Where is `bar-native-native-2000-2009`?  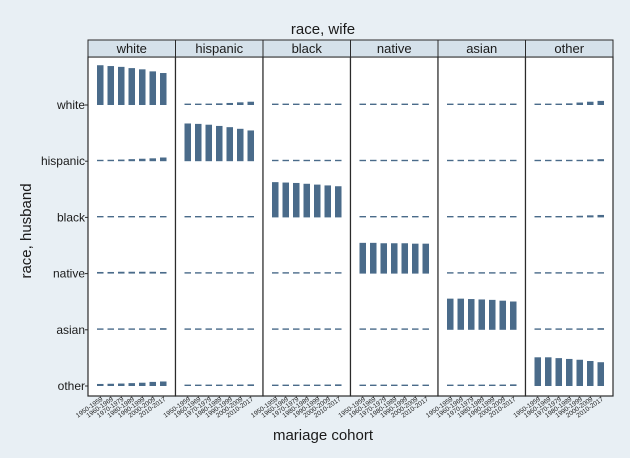
bar-native-native-2000-2009 is located at coordinates (415, 258).